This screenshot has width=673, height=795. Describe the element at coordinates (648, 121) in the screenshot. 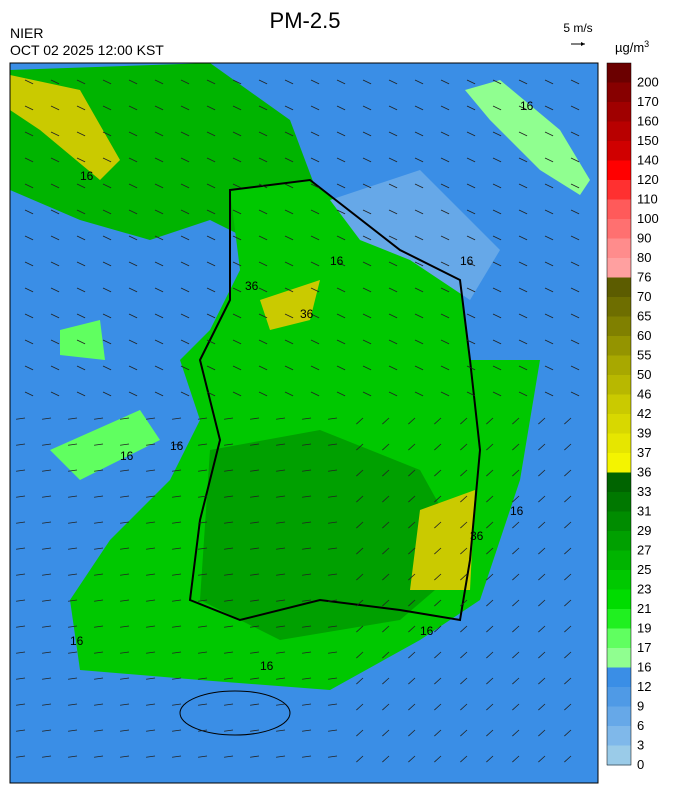

I see `colorbar-label: 160` at that location.